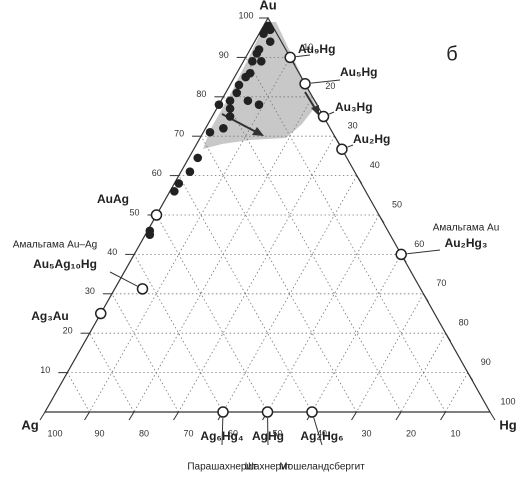  I want to click on ag-tick-label: 20, so click(411, 433).